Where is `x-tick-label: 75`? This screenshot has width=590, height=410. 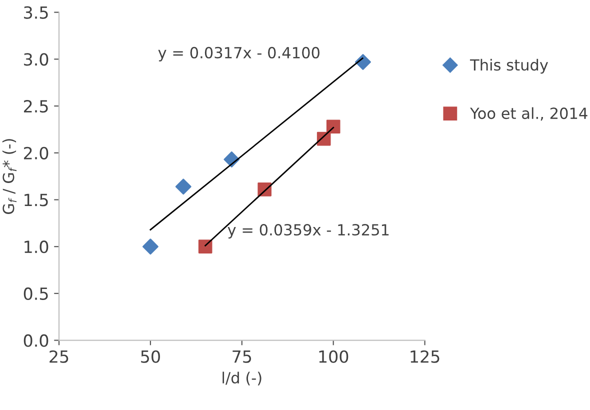
x-tick-label: 75 is located at coordinates (242, 356).